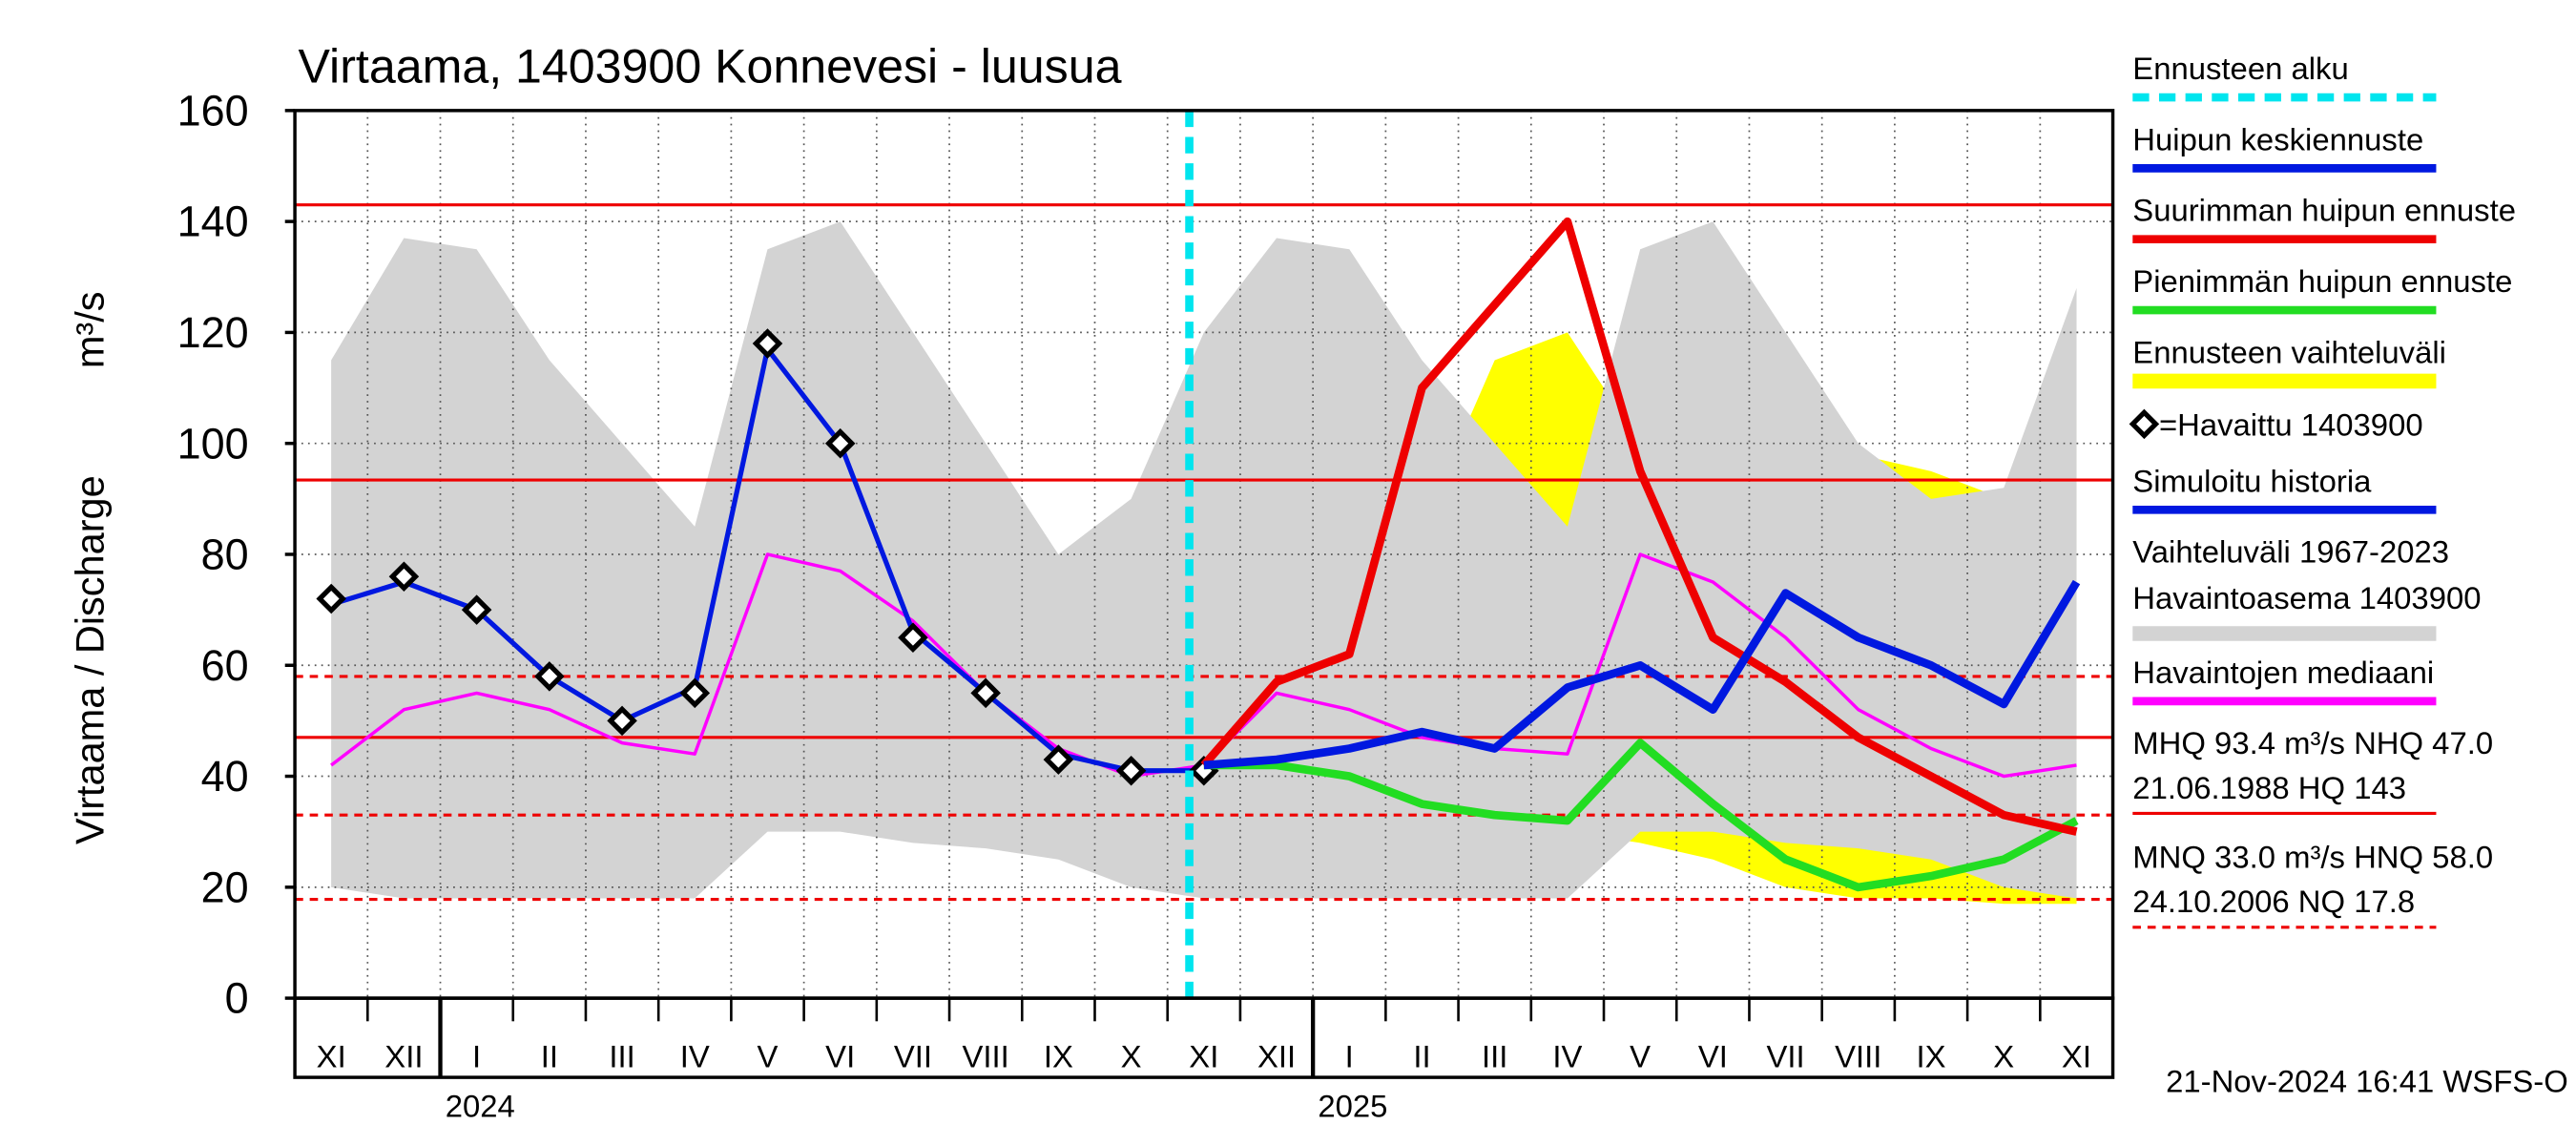 The width and height of the screenshot is (2576, 1145). I want to click on legend-label: 24.10.2006 NQ 17.8, so click(2273, 901).